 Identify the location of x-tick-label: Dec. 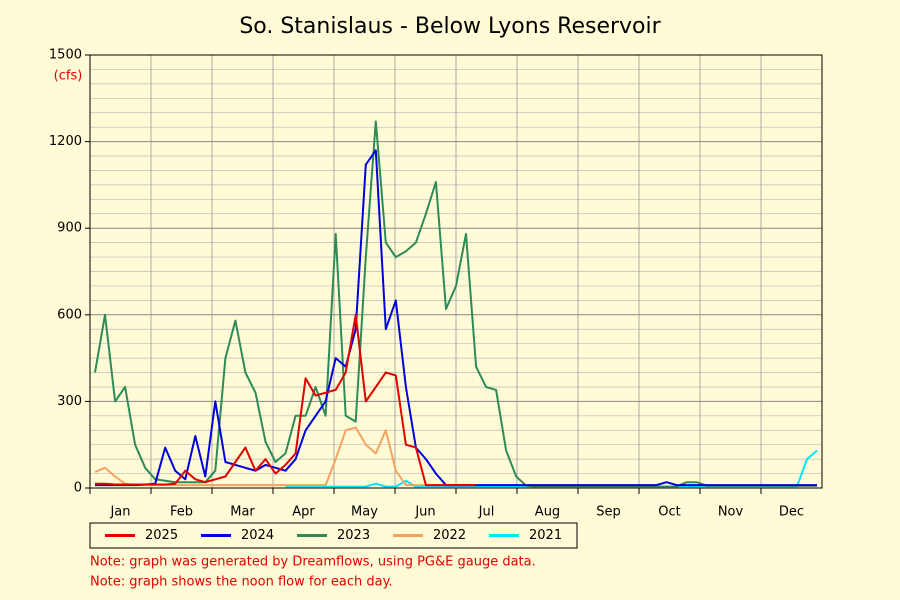
(791, 512).